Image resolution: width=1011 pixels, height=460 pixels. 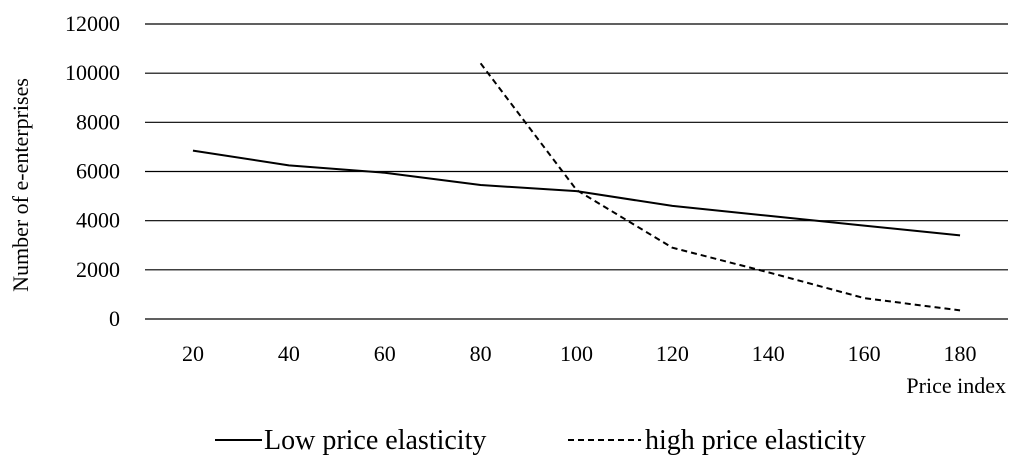 What do you see at coordinates (98, 171) in the screenshot?
I see `y-tick-label: 6000` at bounding box center [98, 171].